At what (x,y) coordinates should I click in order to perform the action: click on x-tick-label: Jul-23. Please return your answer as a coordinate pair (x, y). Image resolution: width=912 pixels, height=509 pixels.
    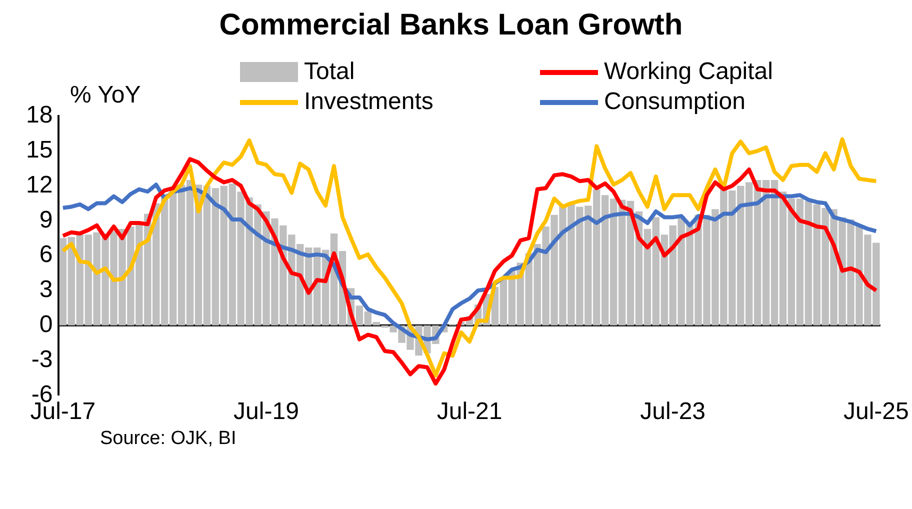
    Looking at the image, I should click on (673, 412).